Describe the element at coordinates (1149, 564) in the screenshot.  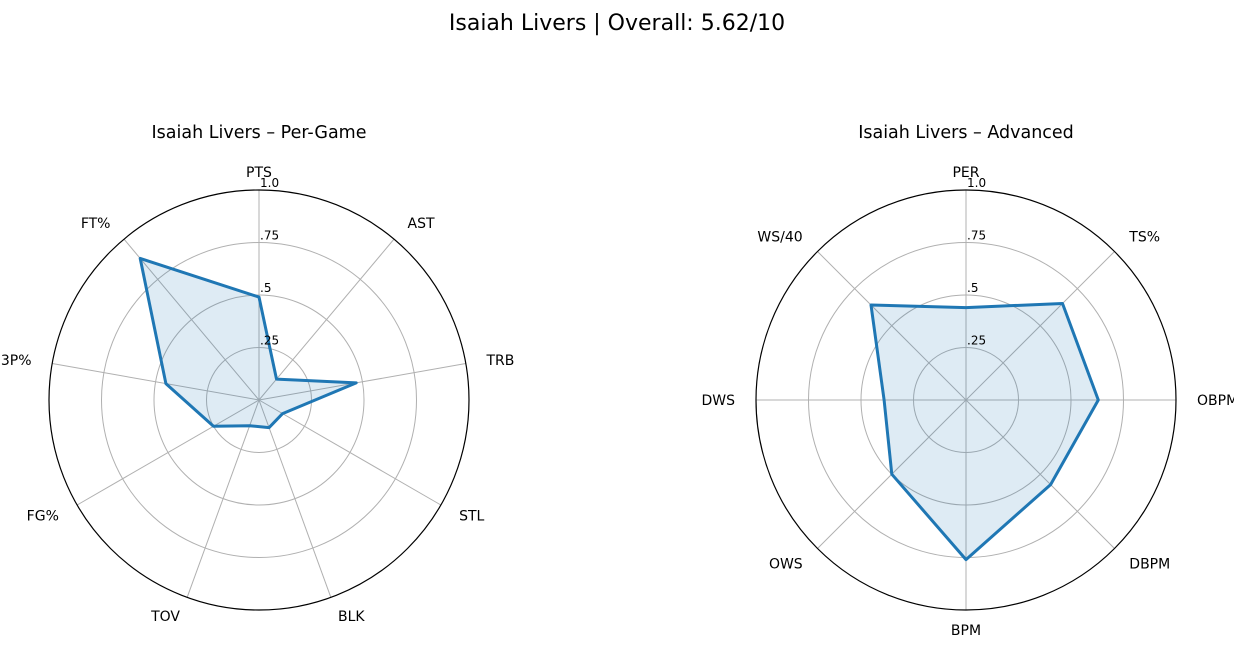
I see `axis-label-dbpm: DBPM` at that location.